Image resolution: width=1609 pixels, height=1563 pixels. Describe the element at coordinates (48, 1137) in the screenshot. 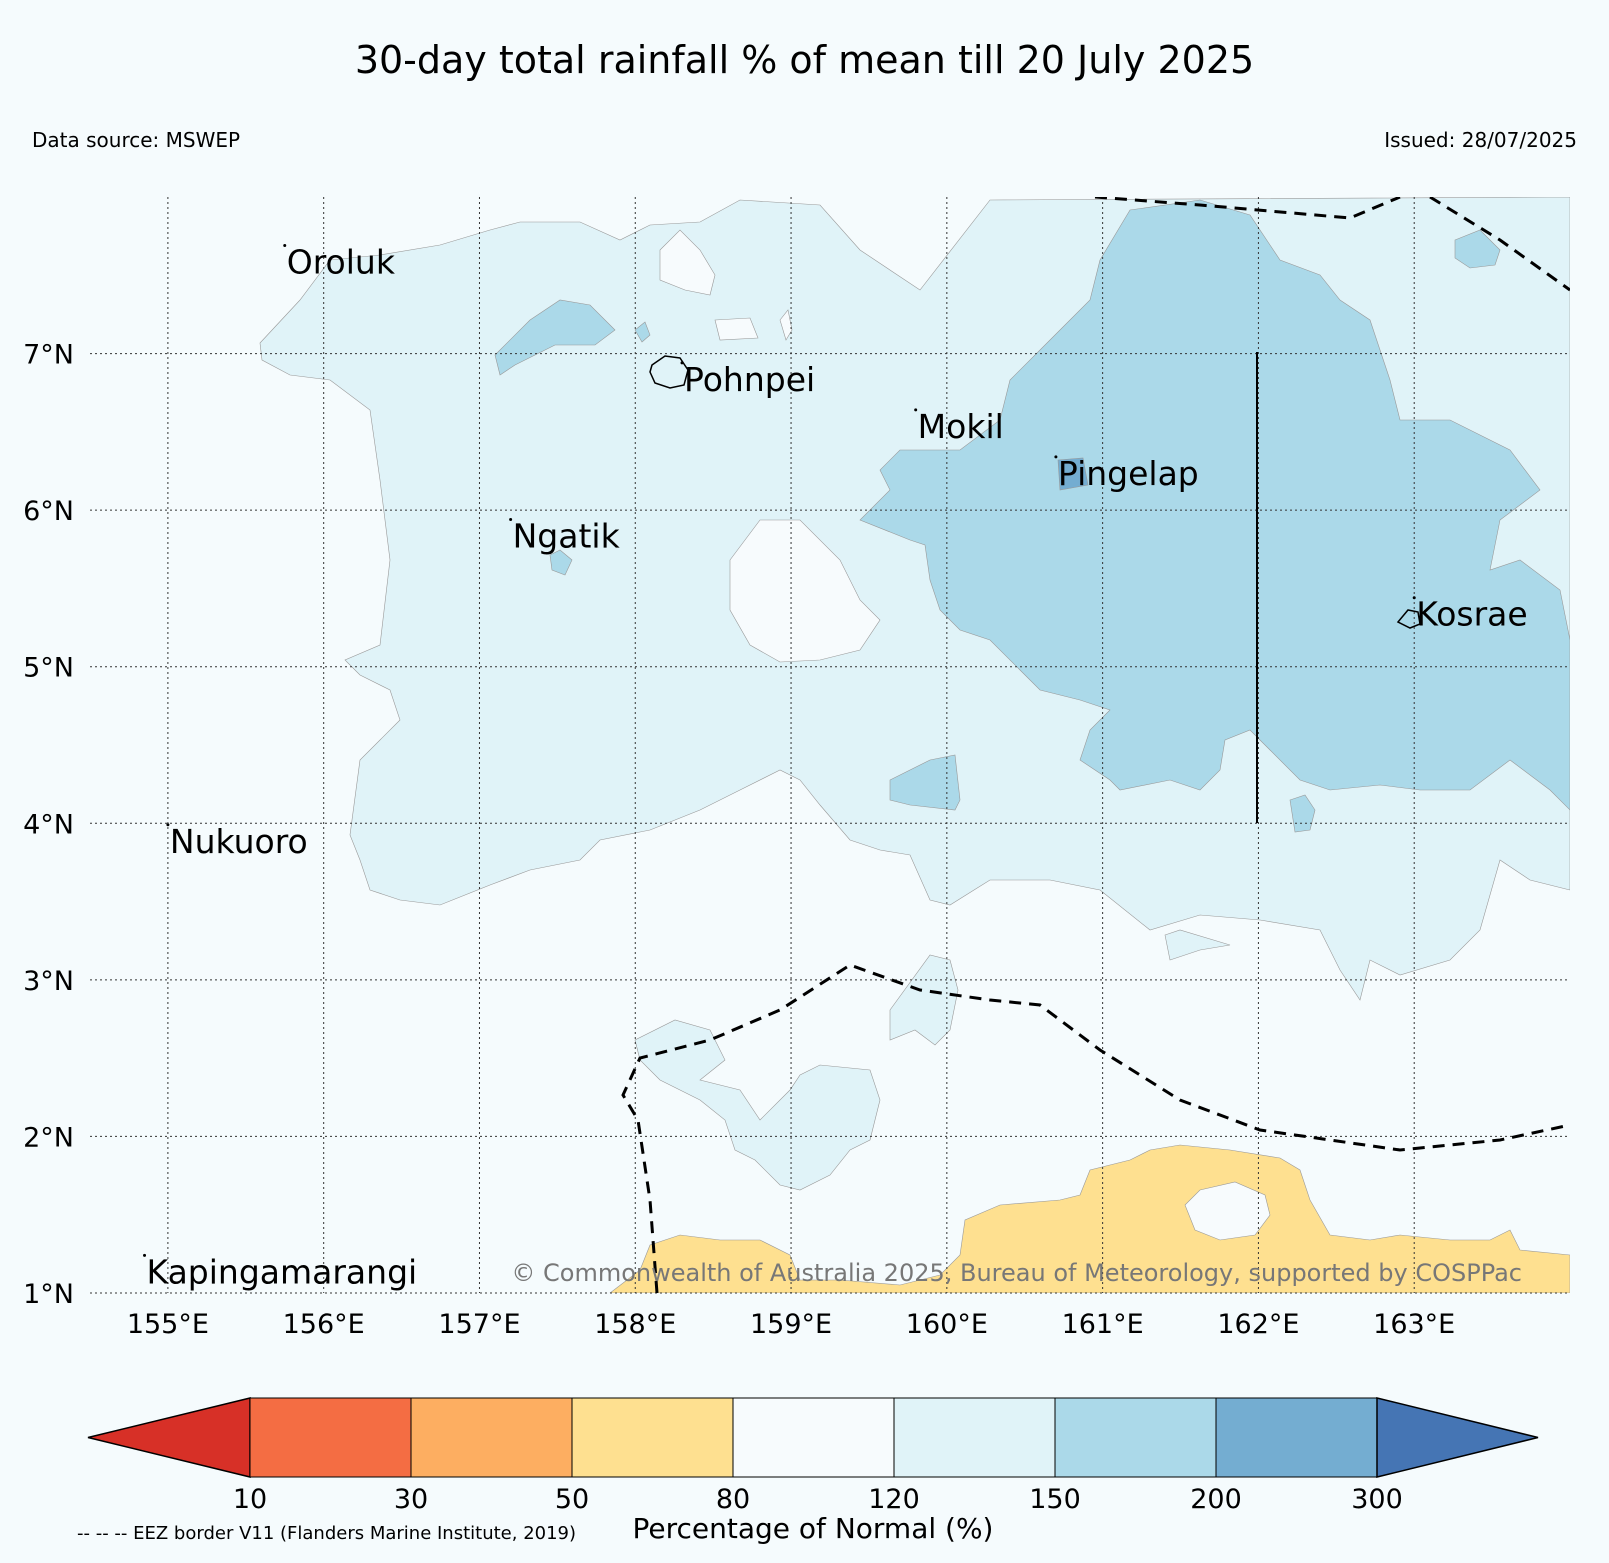

I see `lat-tick-label: 2°N` at that location.